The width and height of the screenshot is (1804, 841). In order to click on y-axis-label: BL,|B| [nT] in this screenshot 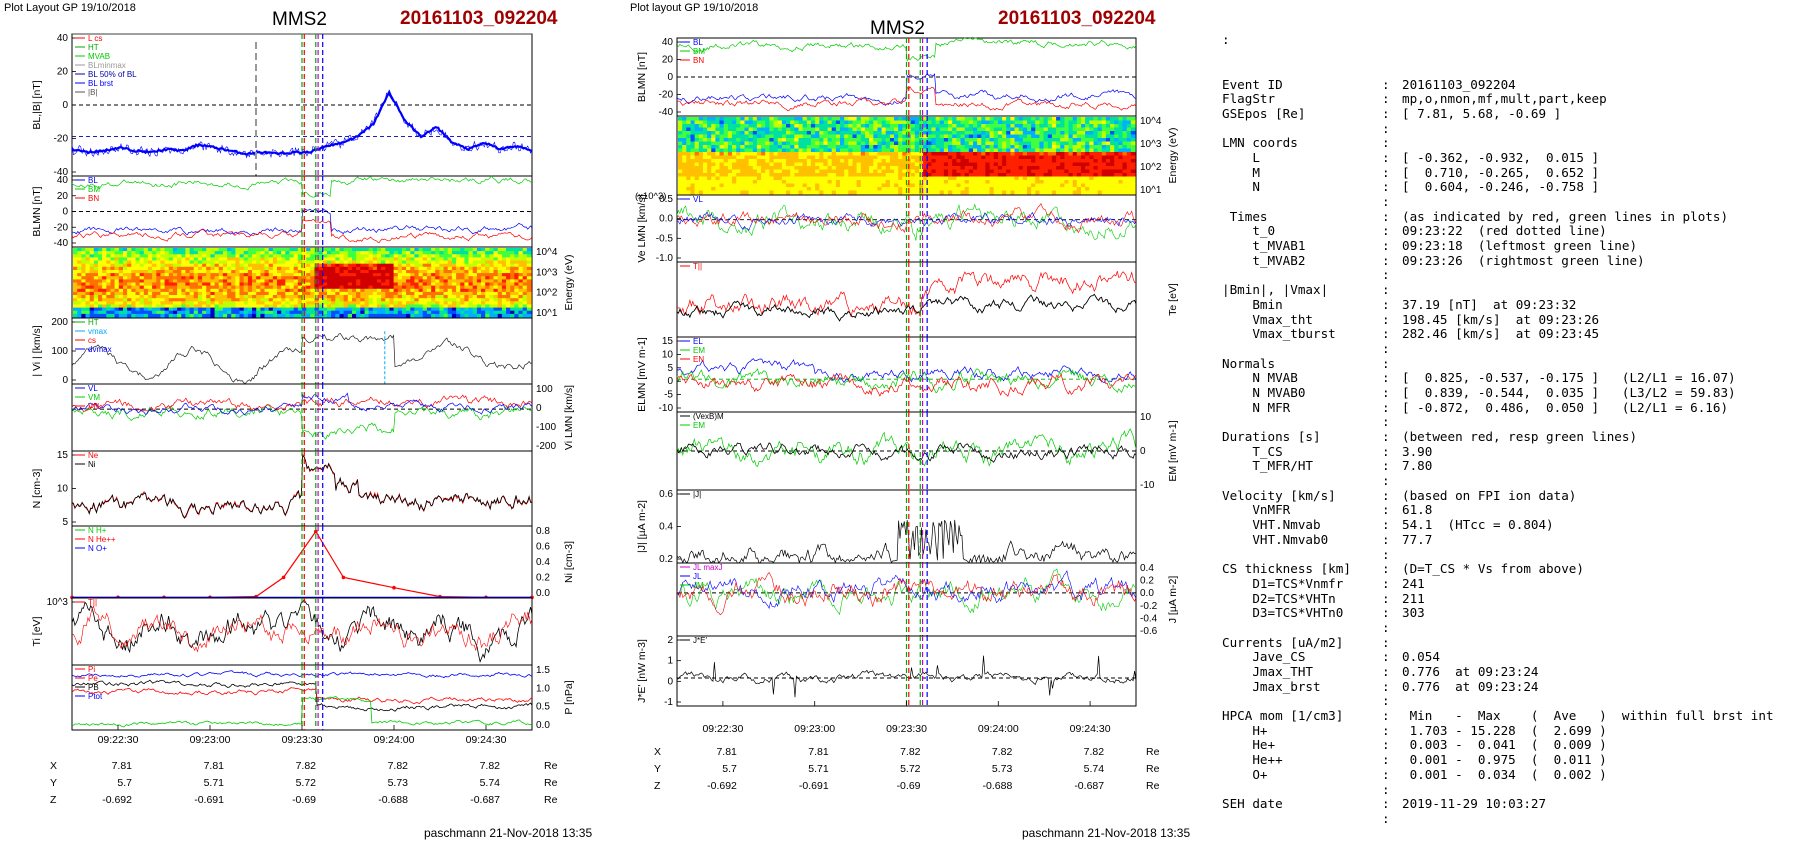, I will do `click(37, 104)`.